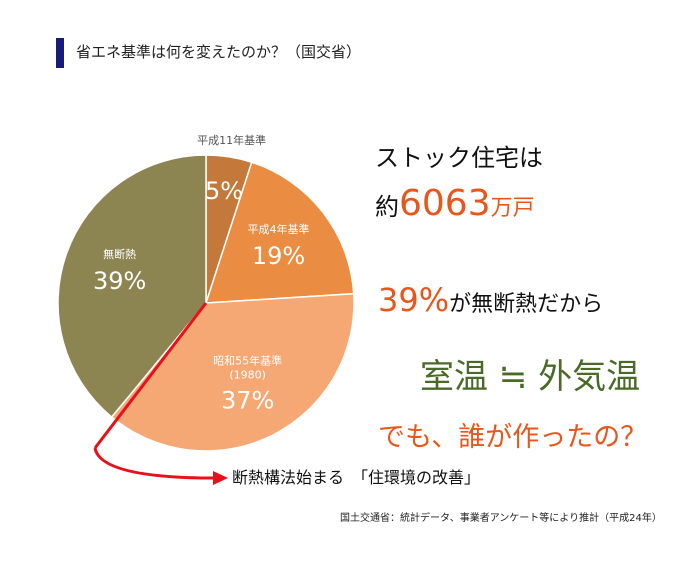 This screenshot has height=567, width=698. Describe the element at coordinates (248, 367) in the screenshot. I see `slice-category: 昭和55年基準 (1980)` at that location.